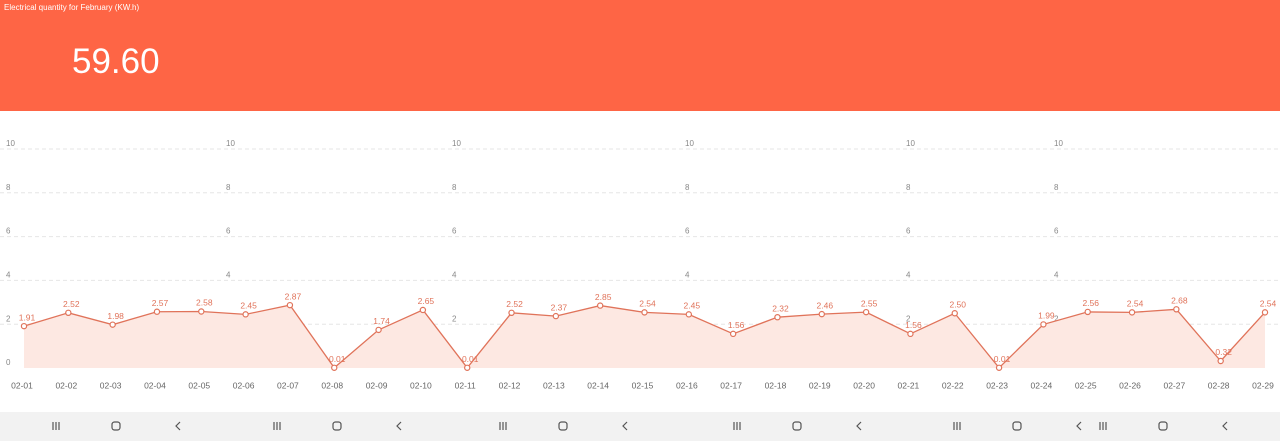 The width and height of the screenshot is (1280, 441). I want to click on value-label: 2.56, so click(1090, 303).